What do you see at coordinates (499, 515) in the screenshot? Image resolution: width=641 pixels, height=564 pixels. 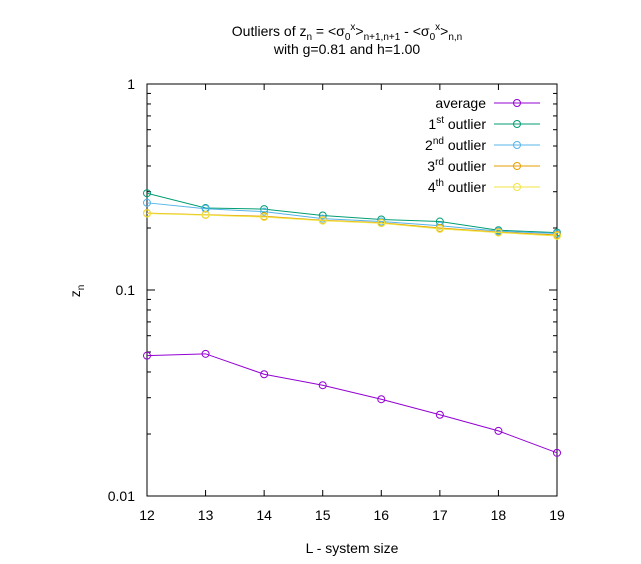 I see `x-tick-label: 18` at bounding box center [499, 515].